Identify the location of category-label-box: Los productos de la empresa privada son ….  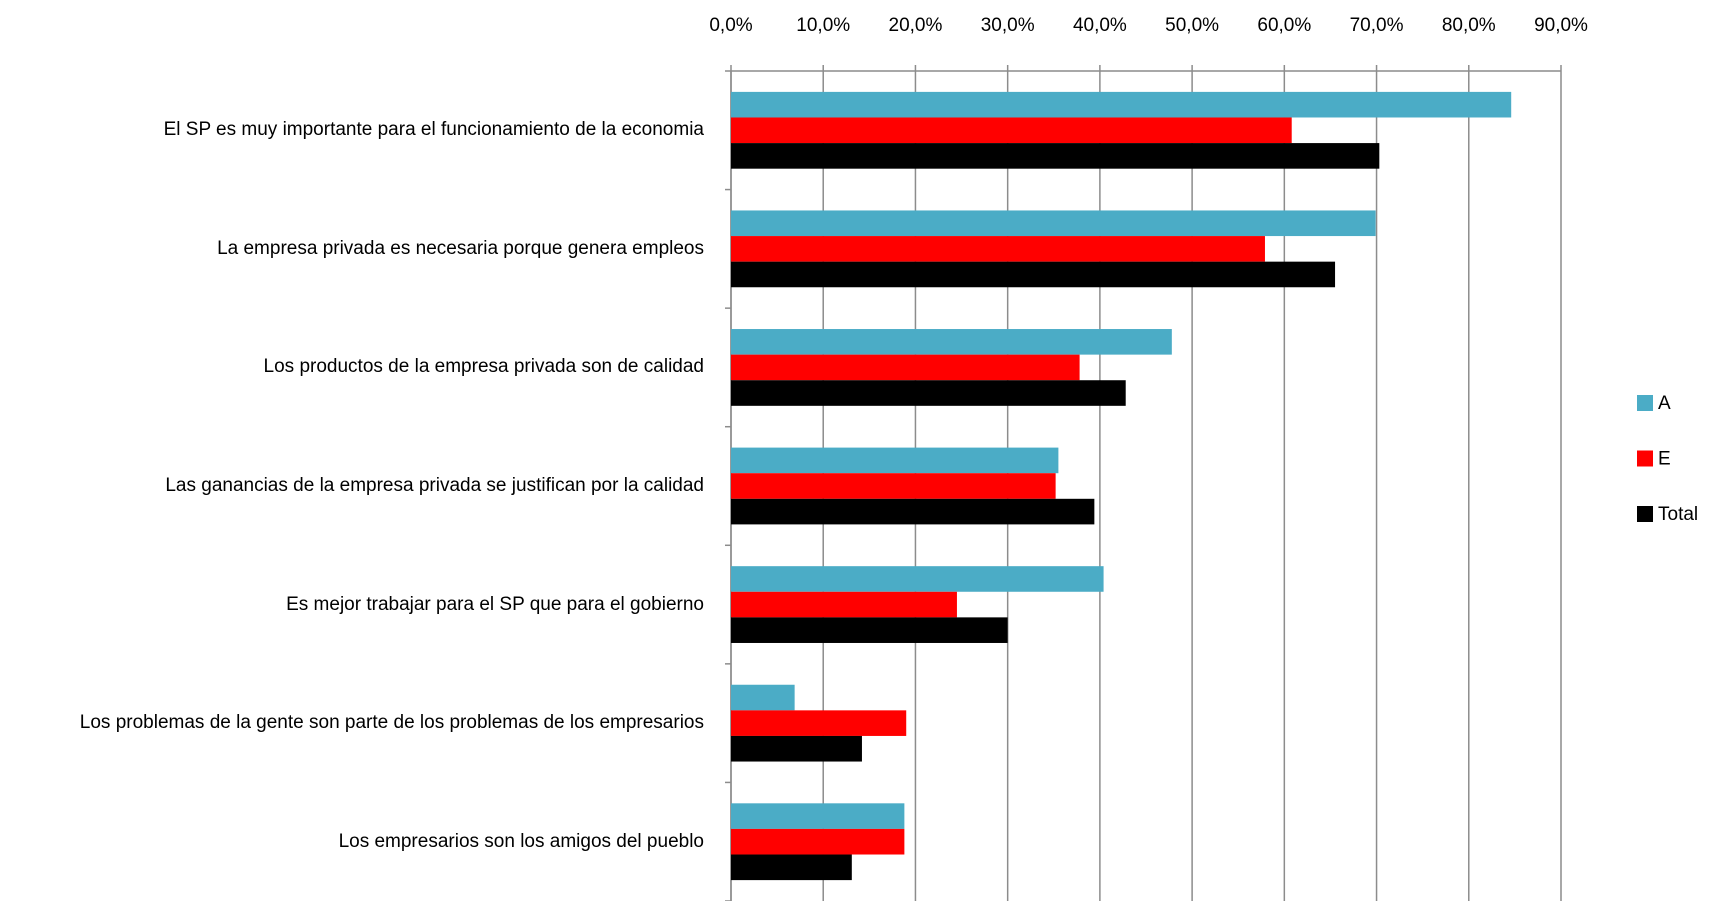
(354, 367).